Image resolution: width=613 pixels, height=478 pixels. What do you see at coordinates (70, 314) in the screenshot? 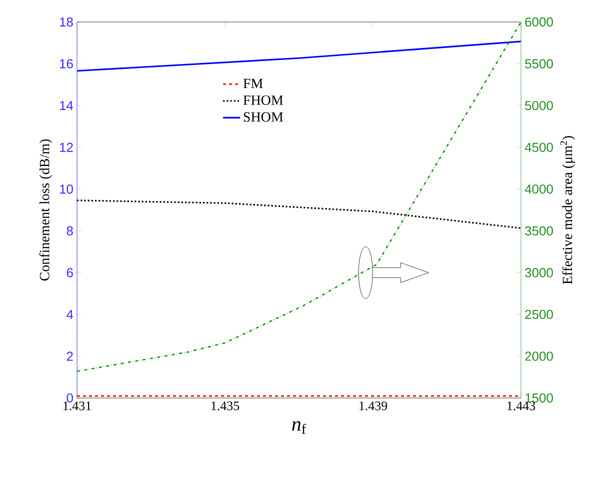
I see `y-tick-label: 4` at bounding box center [70, 314].